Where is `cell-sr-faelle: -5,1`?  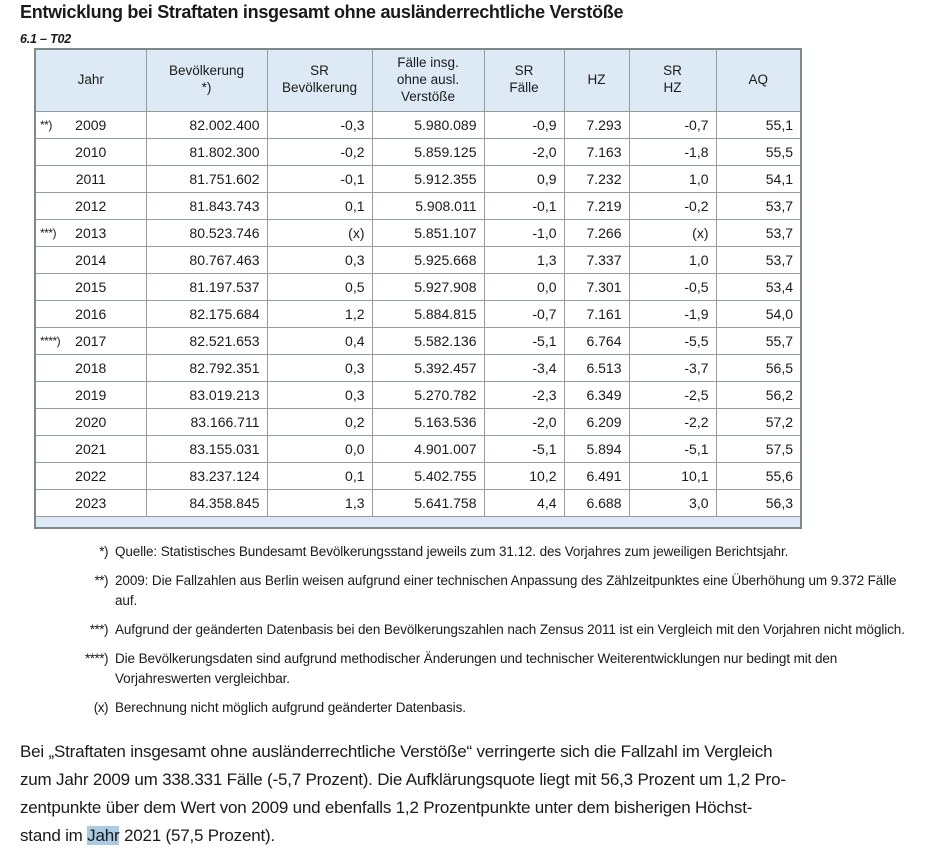 cell-sr-faelle: -5,1 is located at coordinates (524, 448).